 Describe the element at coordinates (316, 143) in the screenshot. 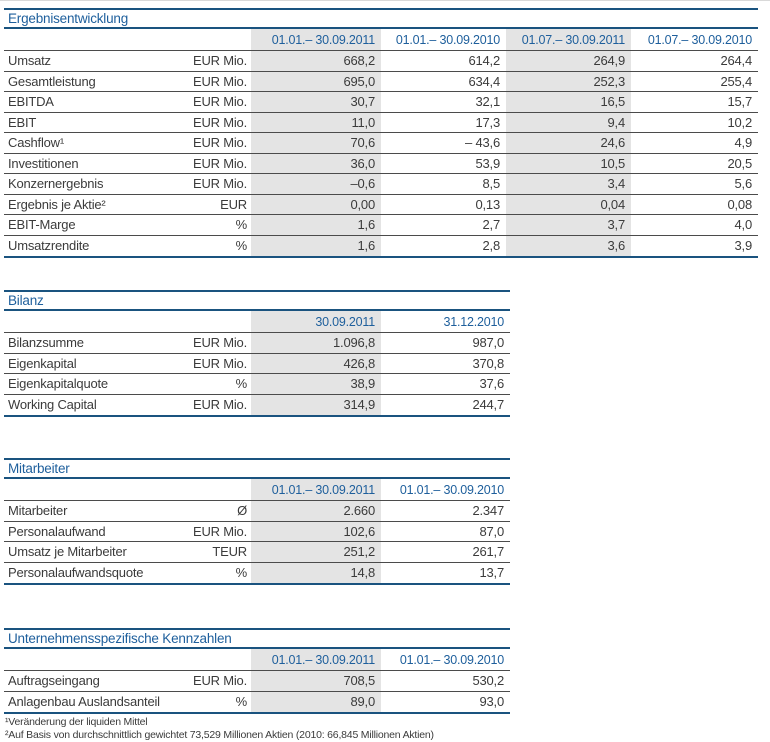

I see `value-cell: 70,6` at that location.